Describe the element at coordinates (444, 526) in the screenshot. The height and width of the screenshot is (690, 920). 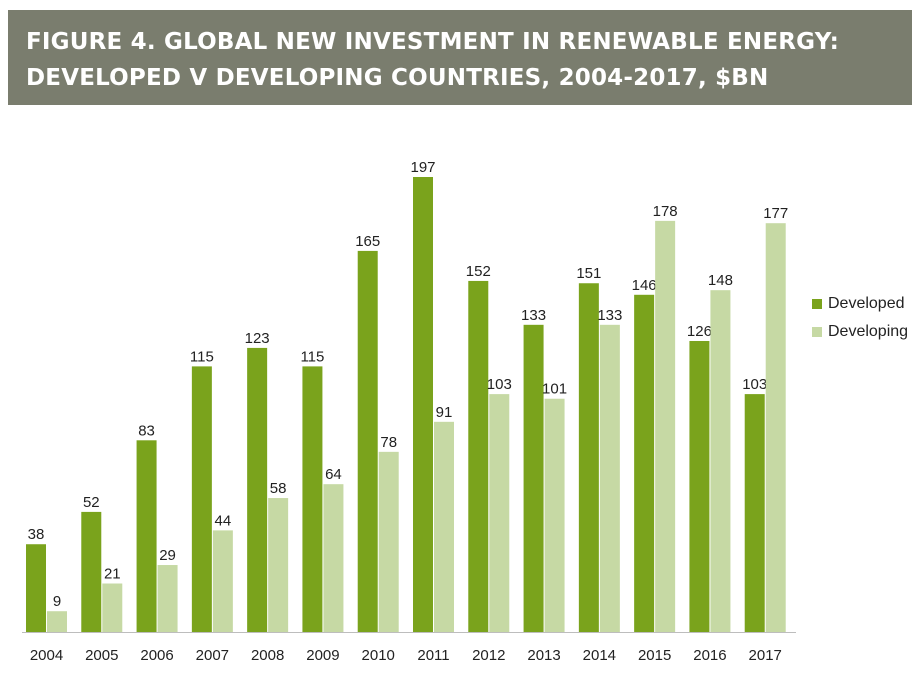
I see `bar-developing-2011` at that location.